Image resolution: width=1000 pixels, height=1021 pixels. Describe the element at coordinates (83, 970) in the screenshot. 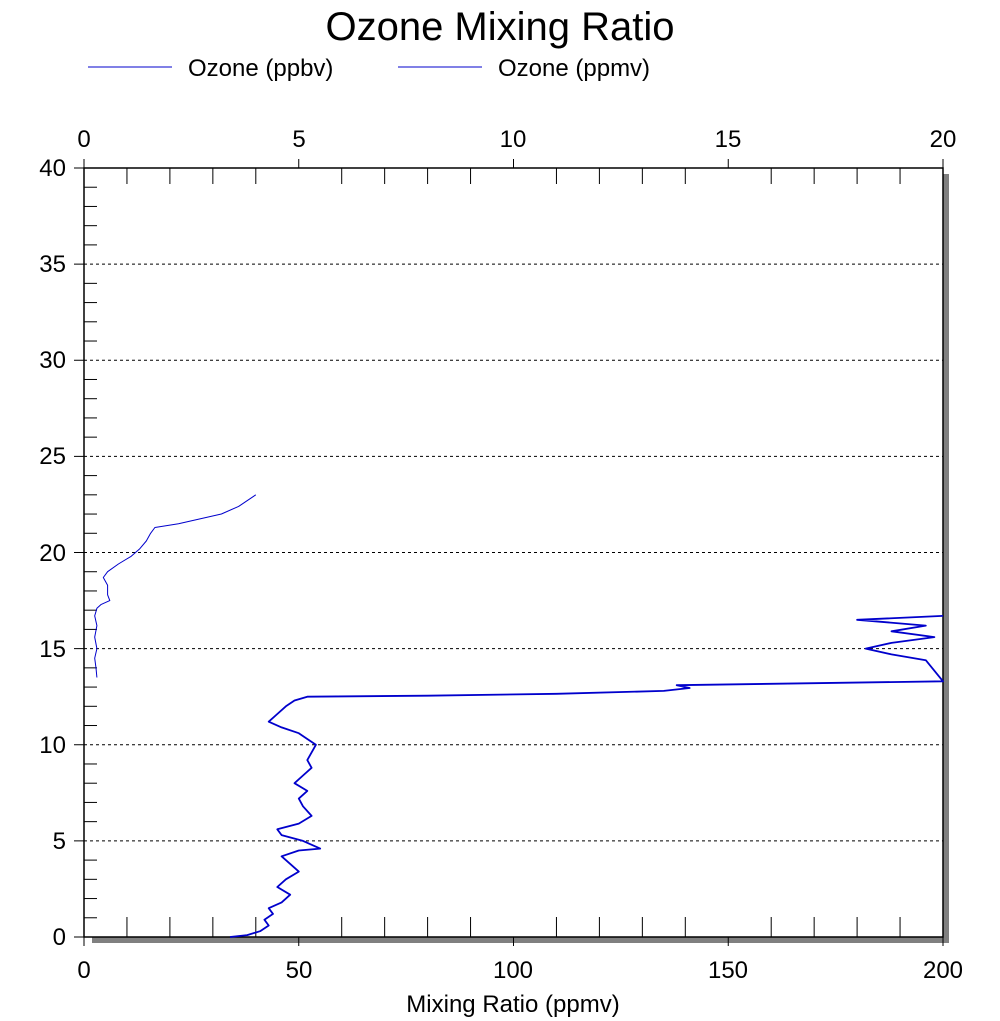

I see `bottom-tick-label: 0` at that location.